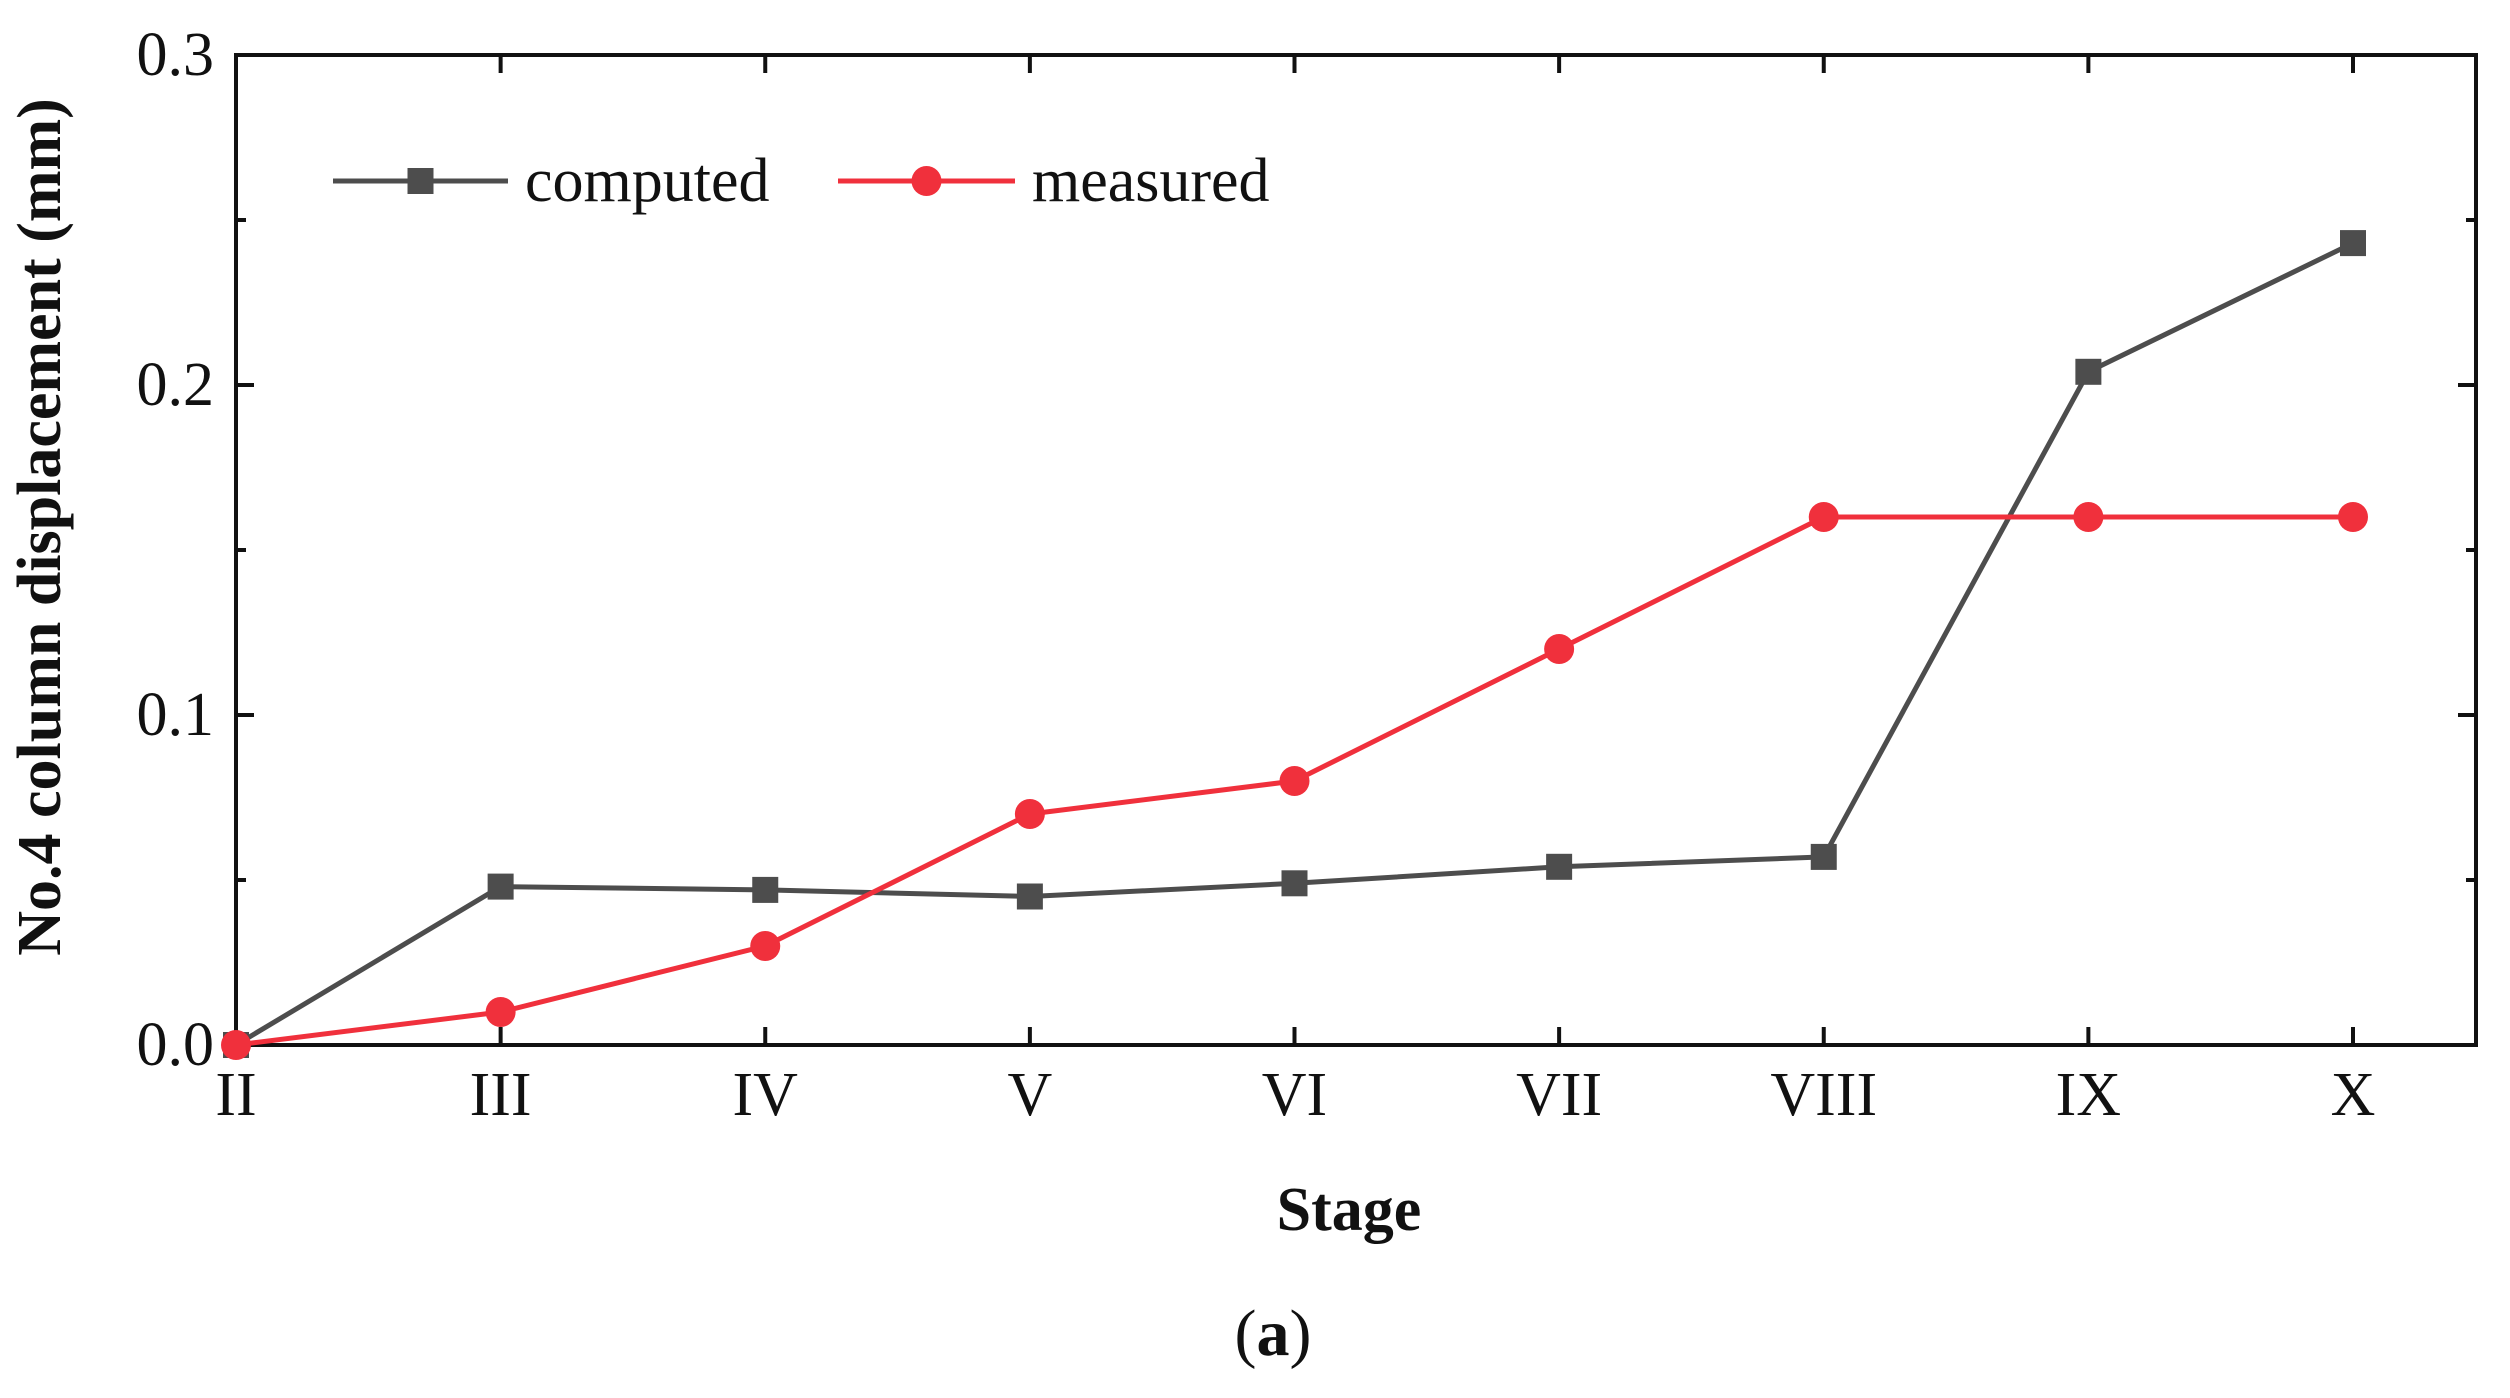  I want to click on x-tick-label: III, so click(501, 1095).